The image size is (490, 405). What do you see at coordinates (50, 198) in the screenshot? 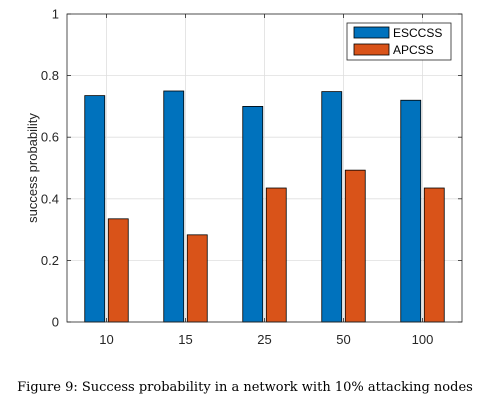
I see `y-tick-label: 0.4` at bounding box center [50, 198].